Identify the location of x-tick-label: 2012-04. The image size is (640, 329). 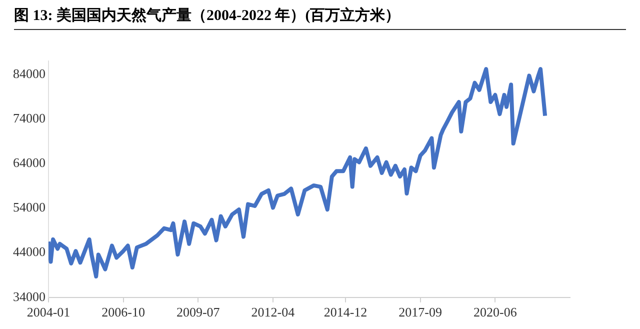
(273, 312).